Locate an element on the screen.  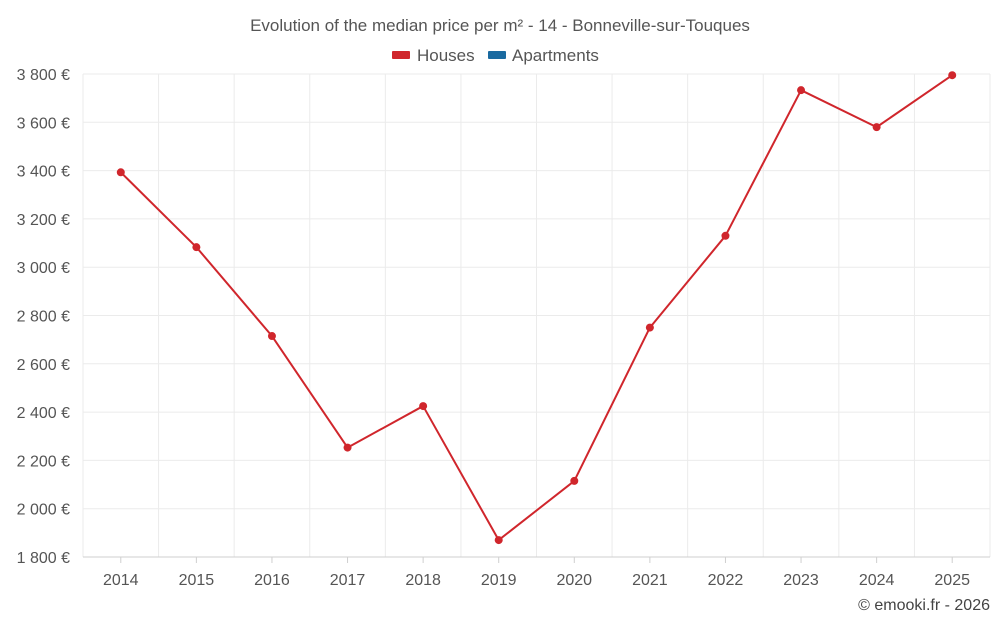
data-point-houses-2015 is located at coordinates (196, 247).